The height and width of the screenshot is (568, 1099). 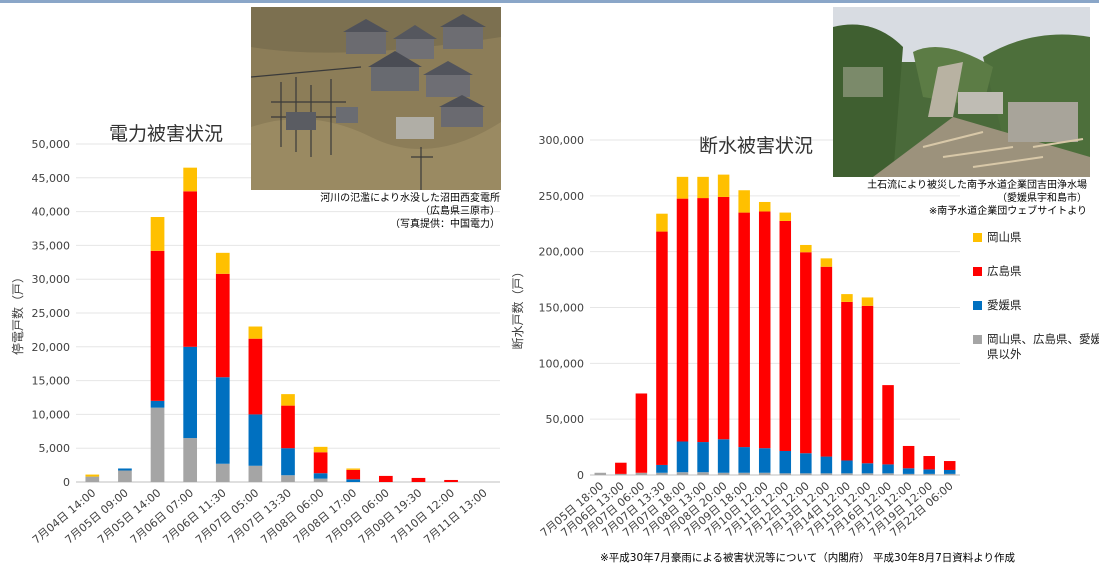 What do you see at coordinates (51, 212) in the screenshot?
I see `y-tick-label: 40,000` at bounding box center [51, 212].